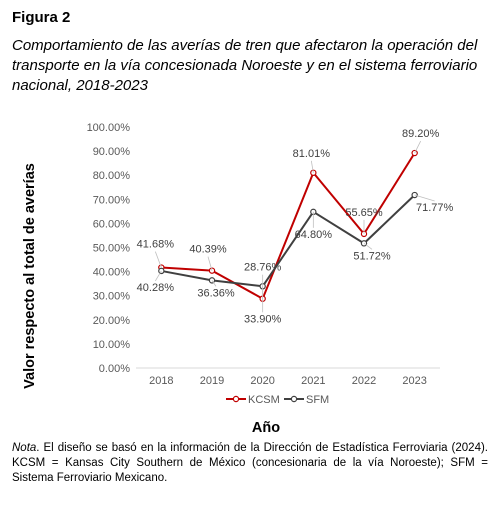  I want to click on data-label-kcsm: 40.39%, so click(208, 250).